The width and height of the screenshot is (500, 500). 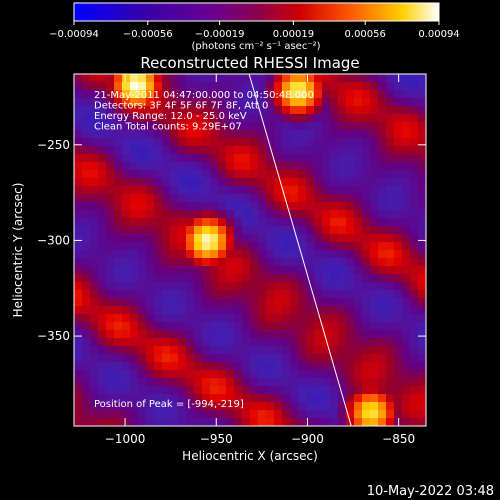 I want to click on colorbar-tick-label: 0.00094, so click(x=438, y=34).